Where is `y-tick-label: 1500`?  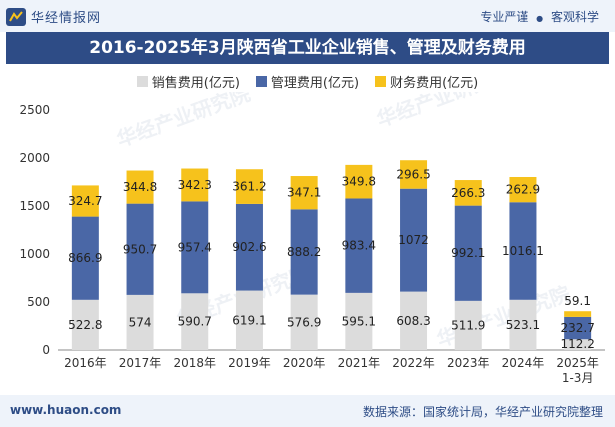 y-tick-label: 1500 is located at coordinates (34, 206).